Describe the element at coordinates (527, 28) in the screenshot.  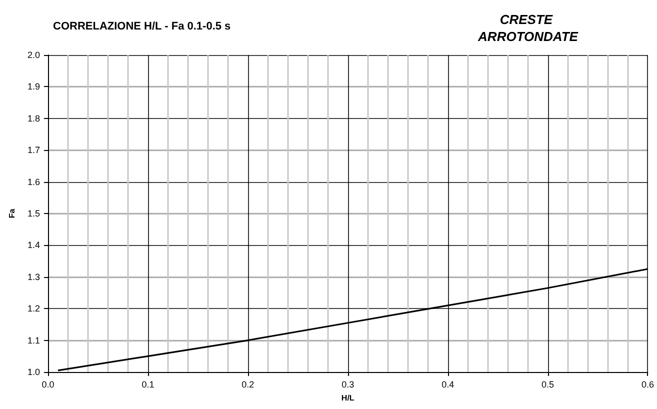
I see `chart-subtitle: CRESTE ARROTONDATE` at that location.